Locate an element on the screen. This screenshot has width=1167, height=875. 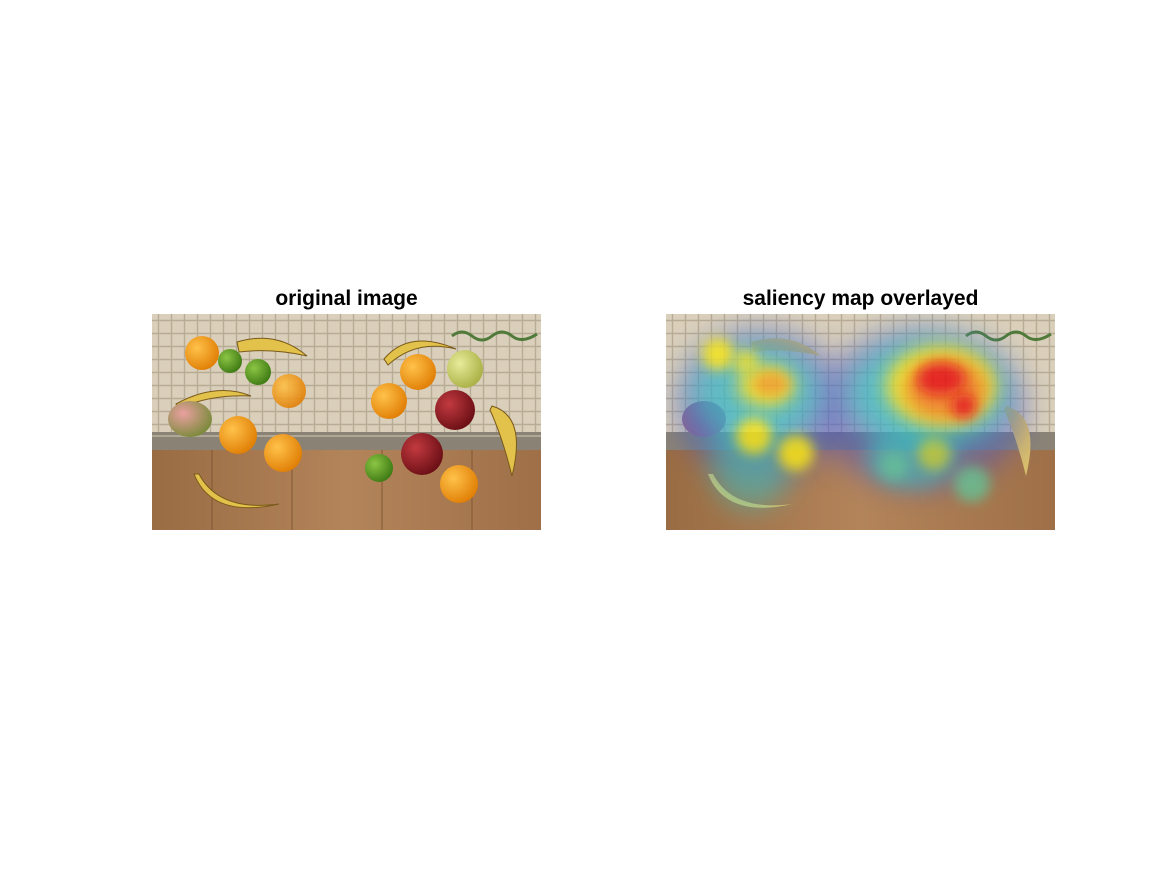
saliency-overlay-image is located at coordinates (860, 422).